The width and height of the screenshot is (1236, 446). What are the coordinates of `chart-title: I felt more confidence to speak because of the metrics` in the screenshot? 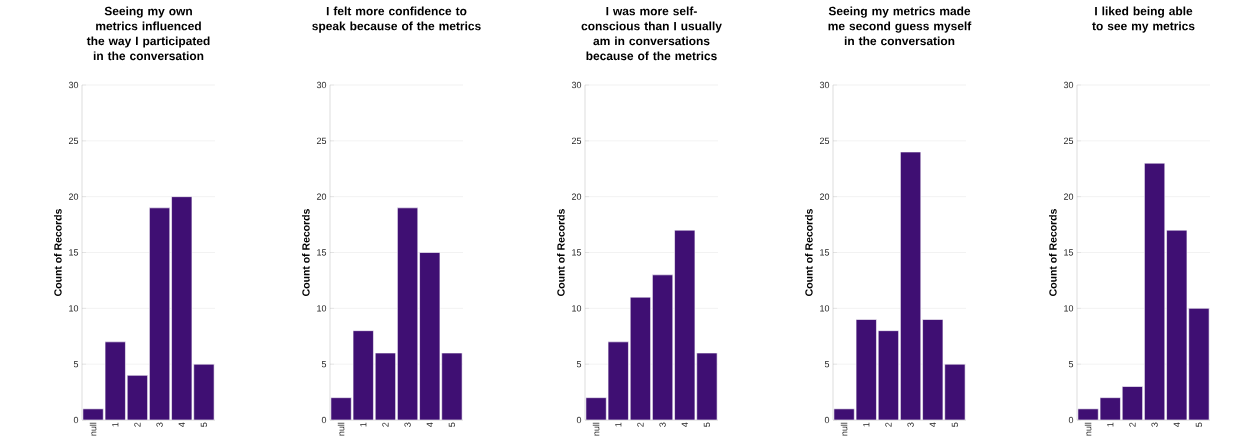 It's located at (396, 19).